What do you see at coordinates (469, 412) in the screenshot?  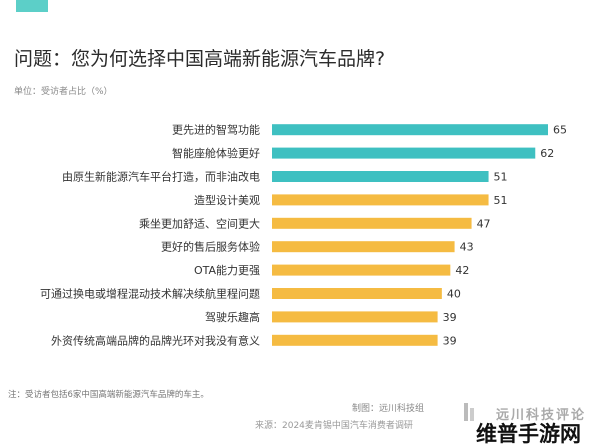 I see `logo-icon` at bounding box center [469, 412].